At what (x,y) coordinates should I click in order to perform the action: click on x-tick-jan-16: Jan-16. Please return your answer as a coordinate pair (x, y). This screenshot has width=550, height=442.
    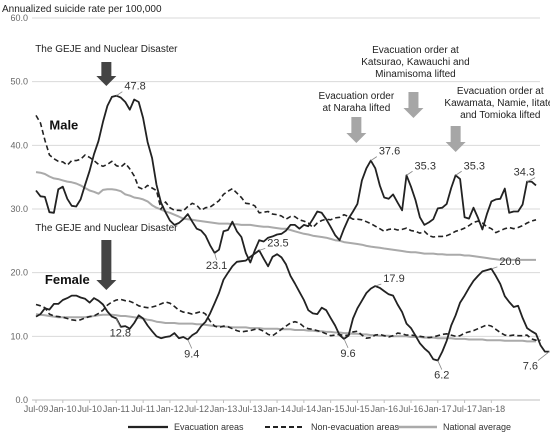
    Looking at the image, I should click on (384, 409).